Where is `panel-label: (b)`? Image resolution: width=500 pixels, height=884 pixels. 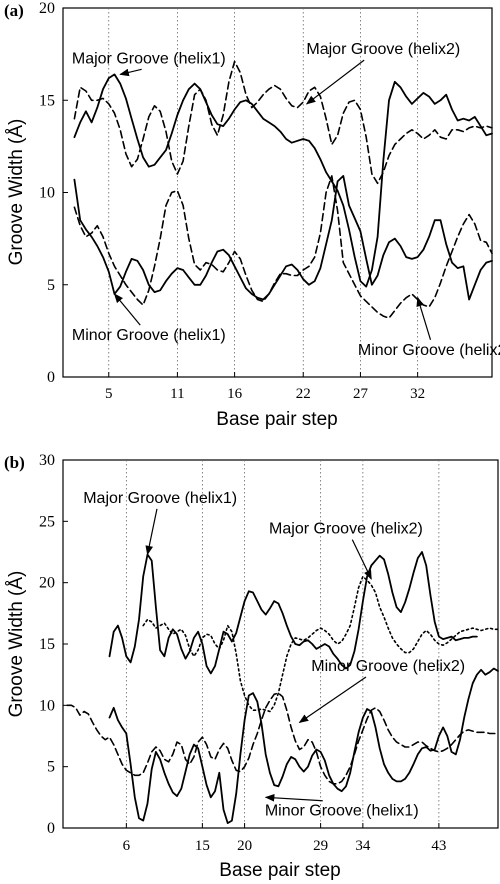 panel-label: (b) is located at coordinates (14, 462).